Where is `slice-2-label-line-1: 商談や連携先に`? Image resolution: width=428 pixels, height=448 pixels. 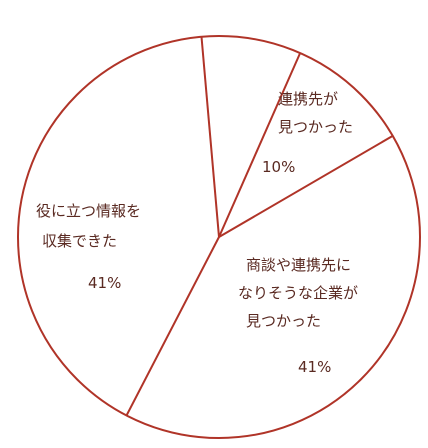 slice-2-label-line-1: 商談や連携先に is located at coordinates (298, 265).